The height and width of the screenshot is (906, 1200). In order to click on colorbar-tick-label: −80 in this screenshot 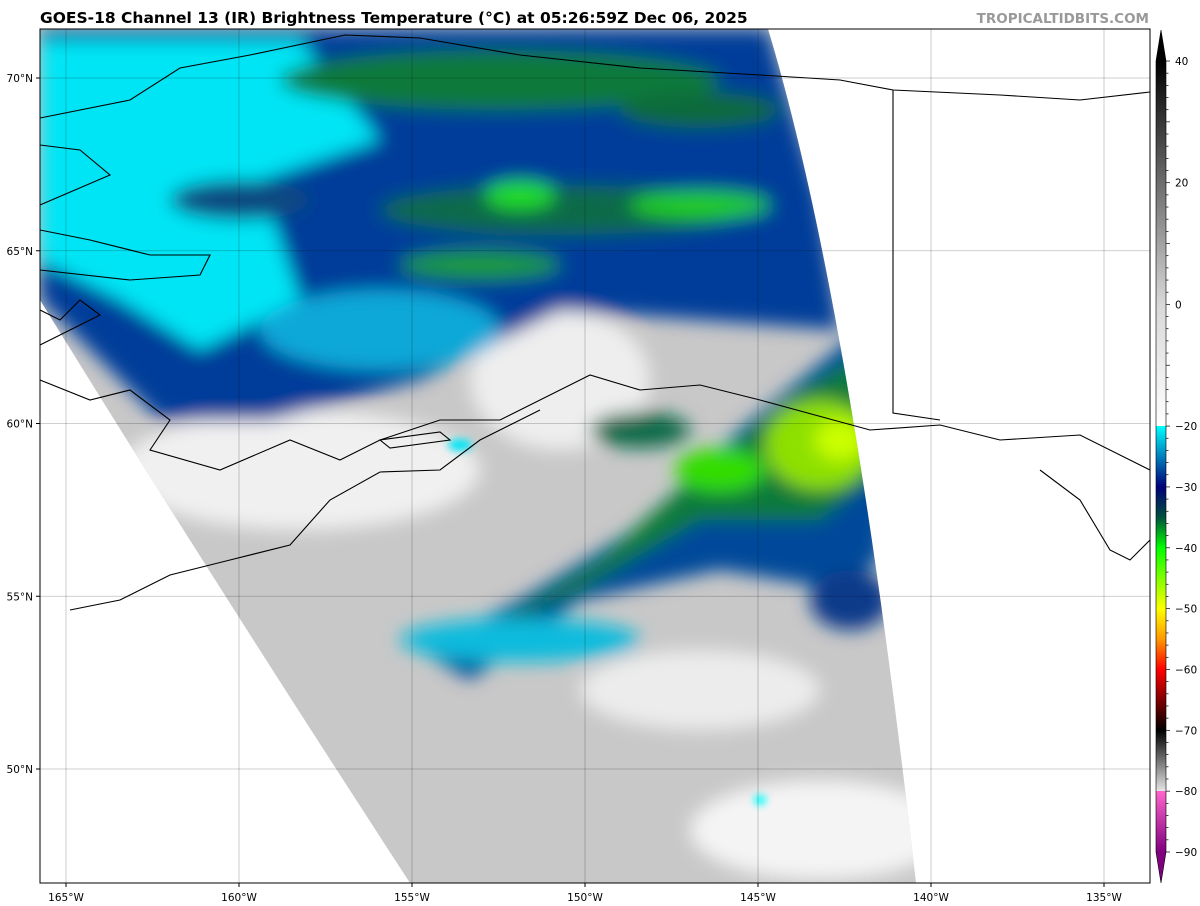, I will do `click(1186, 792)`.